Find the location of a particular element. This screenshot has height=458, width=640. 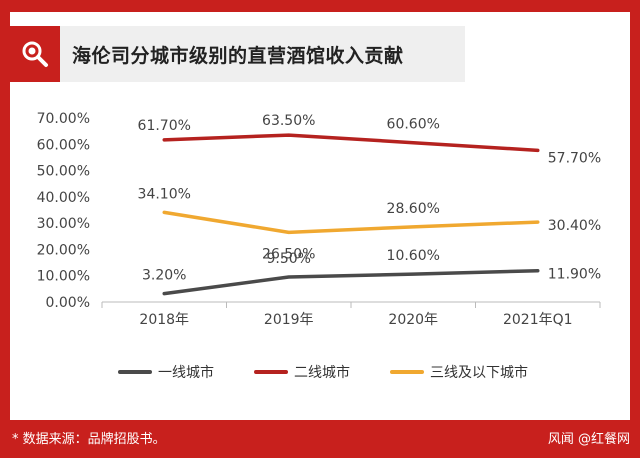

y-tick-label: 0.00% is located at coordinates (68, 303).